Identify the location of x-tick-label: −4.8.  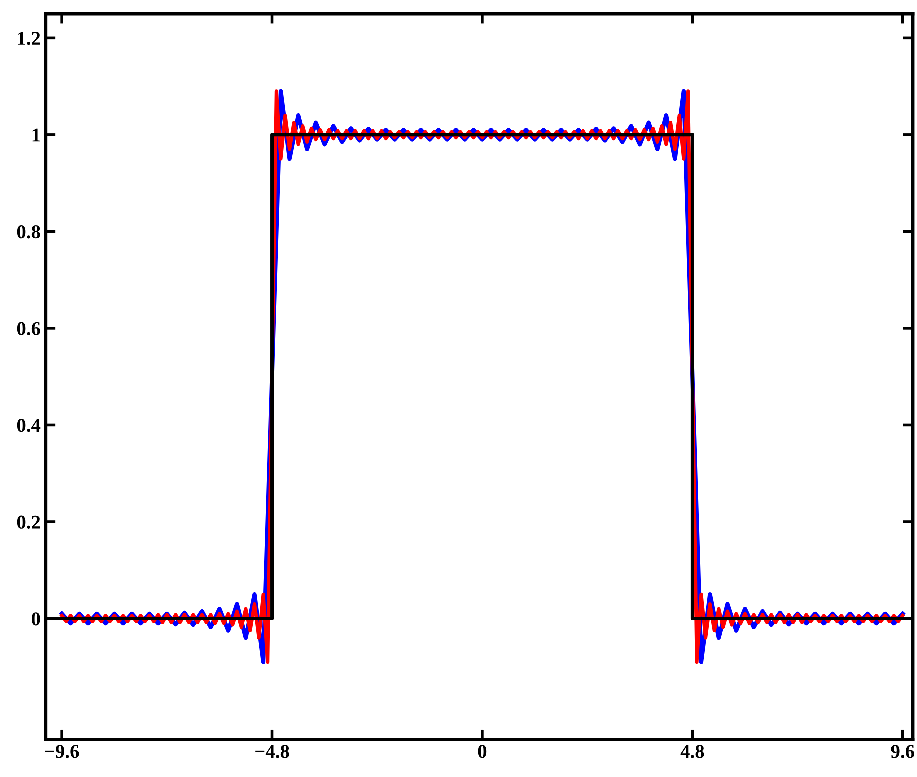
(273, 751).